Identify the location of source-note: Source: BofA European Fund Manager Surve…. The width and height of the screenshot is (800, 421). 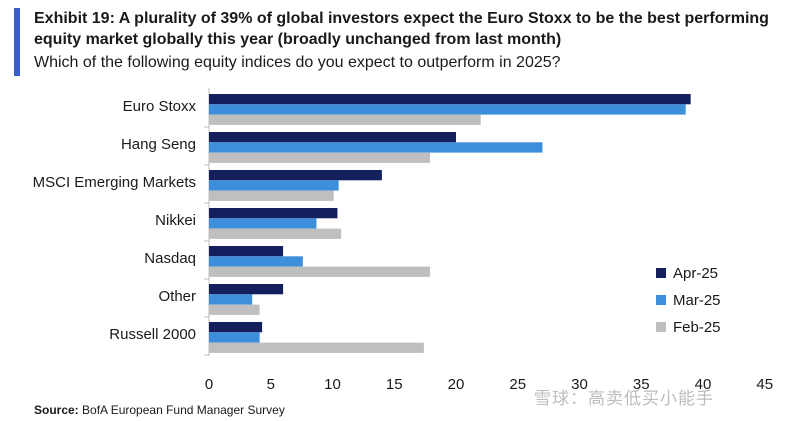
(159, 410).